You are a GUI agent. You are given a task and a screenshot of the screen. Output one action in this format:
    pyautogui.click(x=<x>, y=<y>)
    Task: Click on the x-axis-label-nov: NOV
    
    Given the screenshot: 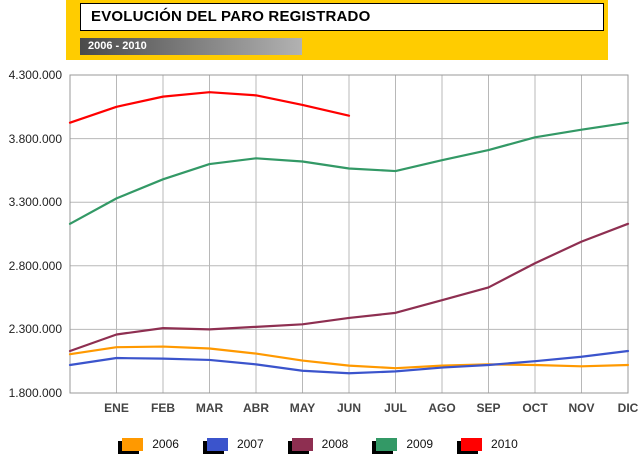 What is the action you would take?
    pyautogui.click(x=581, y=408)
    